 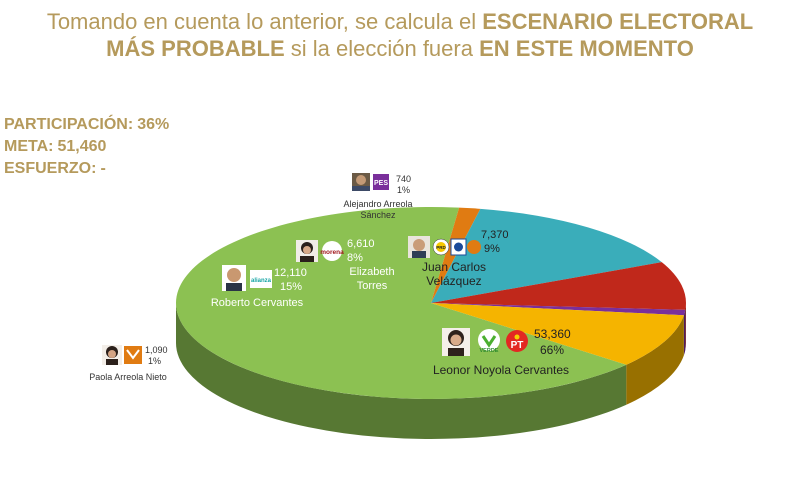 What do you see at coordinates (371, 272) in the screenshot?
I see `label-elizabeth-name-1: Elizabeth` at bounding box center [371, 272].